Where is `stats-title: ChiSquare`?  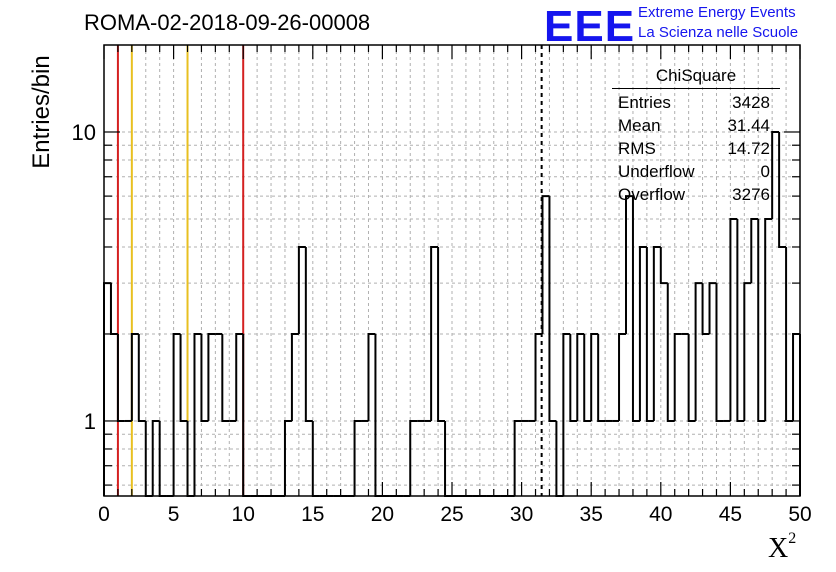 stats-title: ChiSquare is located at coordinates (696, 77).